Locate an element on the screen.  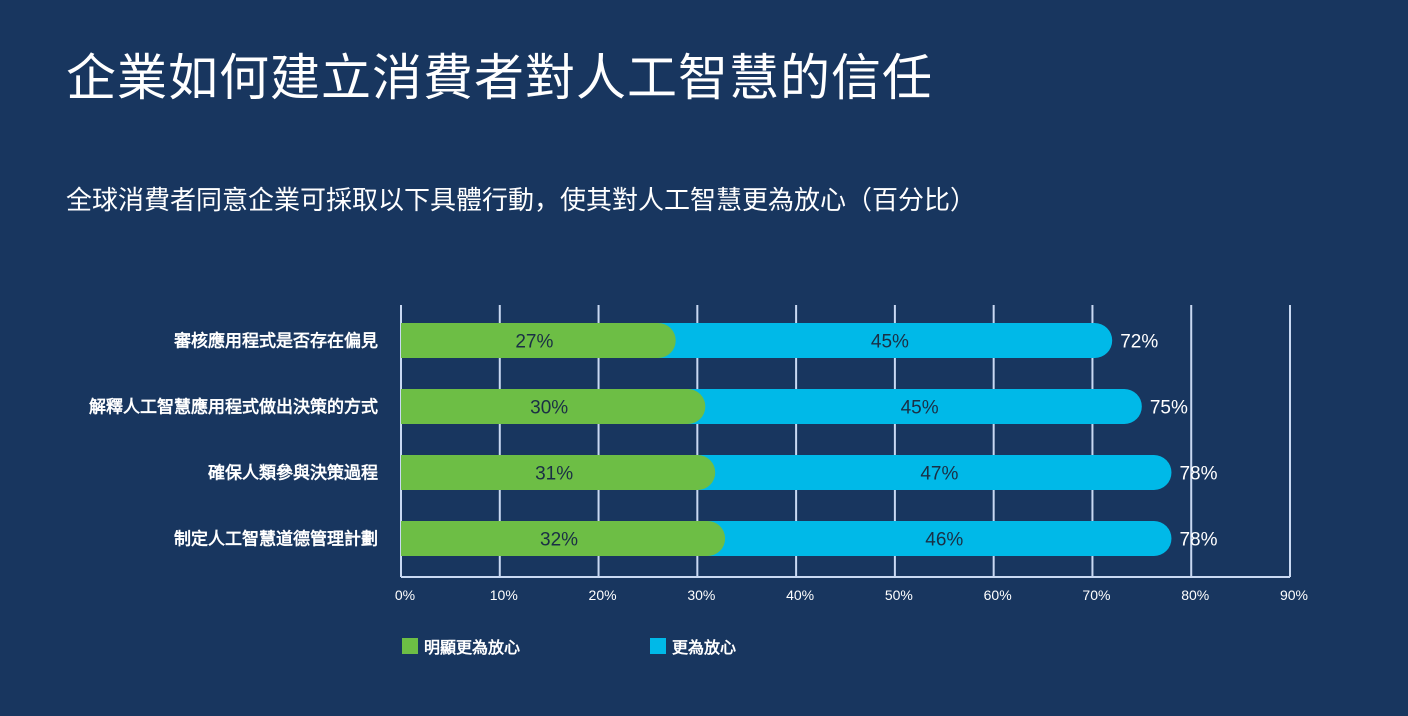
x-tick-label: 20% is located at coordinates (603, 595).